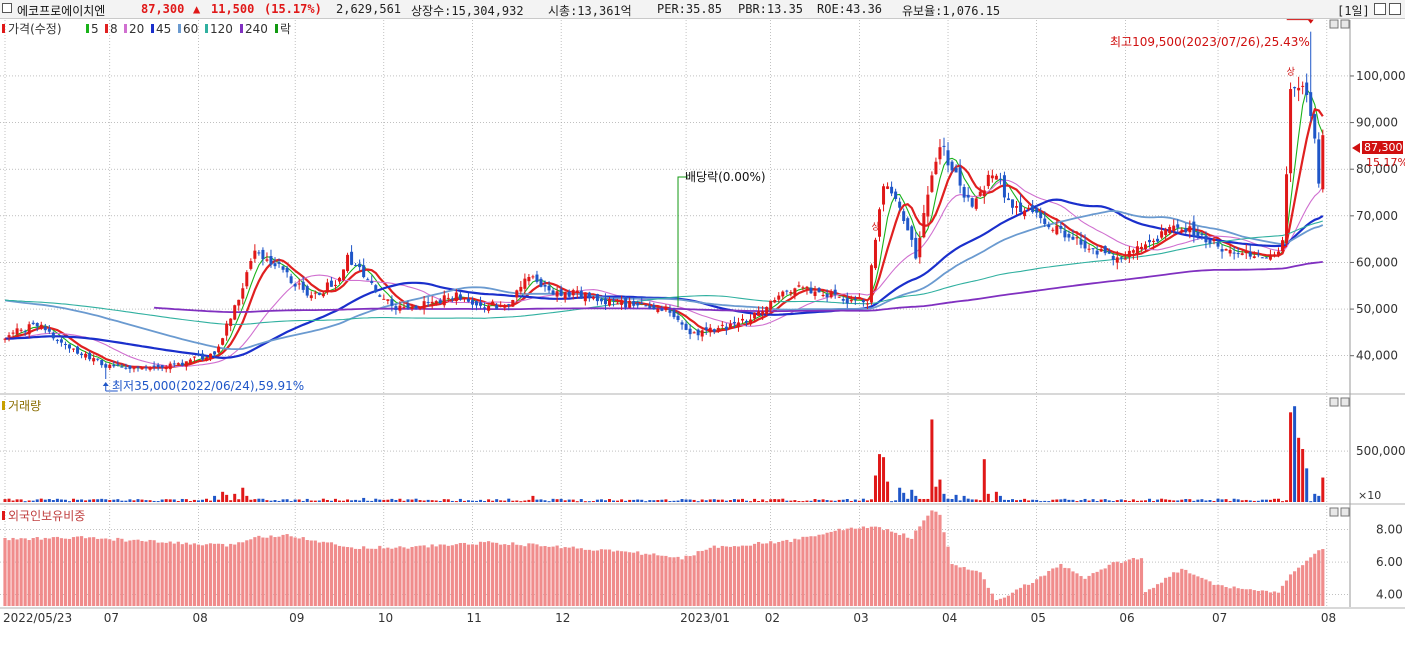 The width and height of the screenshot is (1405, 648). Describe the element at coordinates (705, 618) in the screenshot. I see `date-axis-tick: 2023/01` at that location.